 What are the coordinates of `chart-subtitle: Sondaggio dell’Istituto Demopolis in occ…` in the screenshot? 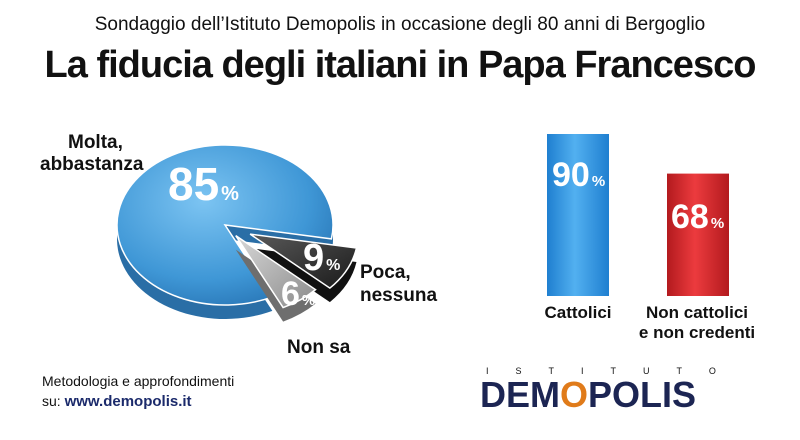 It's located at (400, 24).